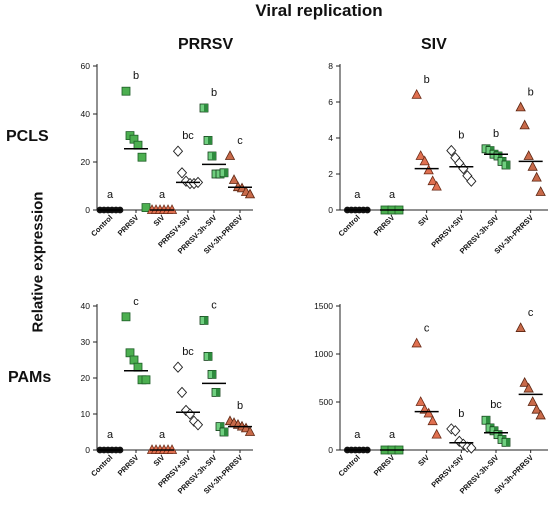 This screenshot has height=512, width=558. What do you see at coordinates (330, 66) in the screenshot?
I see `pcls-siv-y-tick-label: 8` at bounding box center [330, 66].